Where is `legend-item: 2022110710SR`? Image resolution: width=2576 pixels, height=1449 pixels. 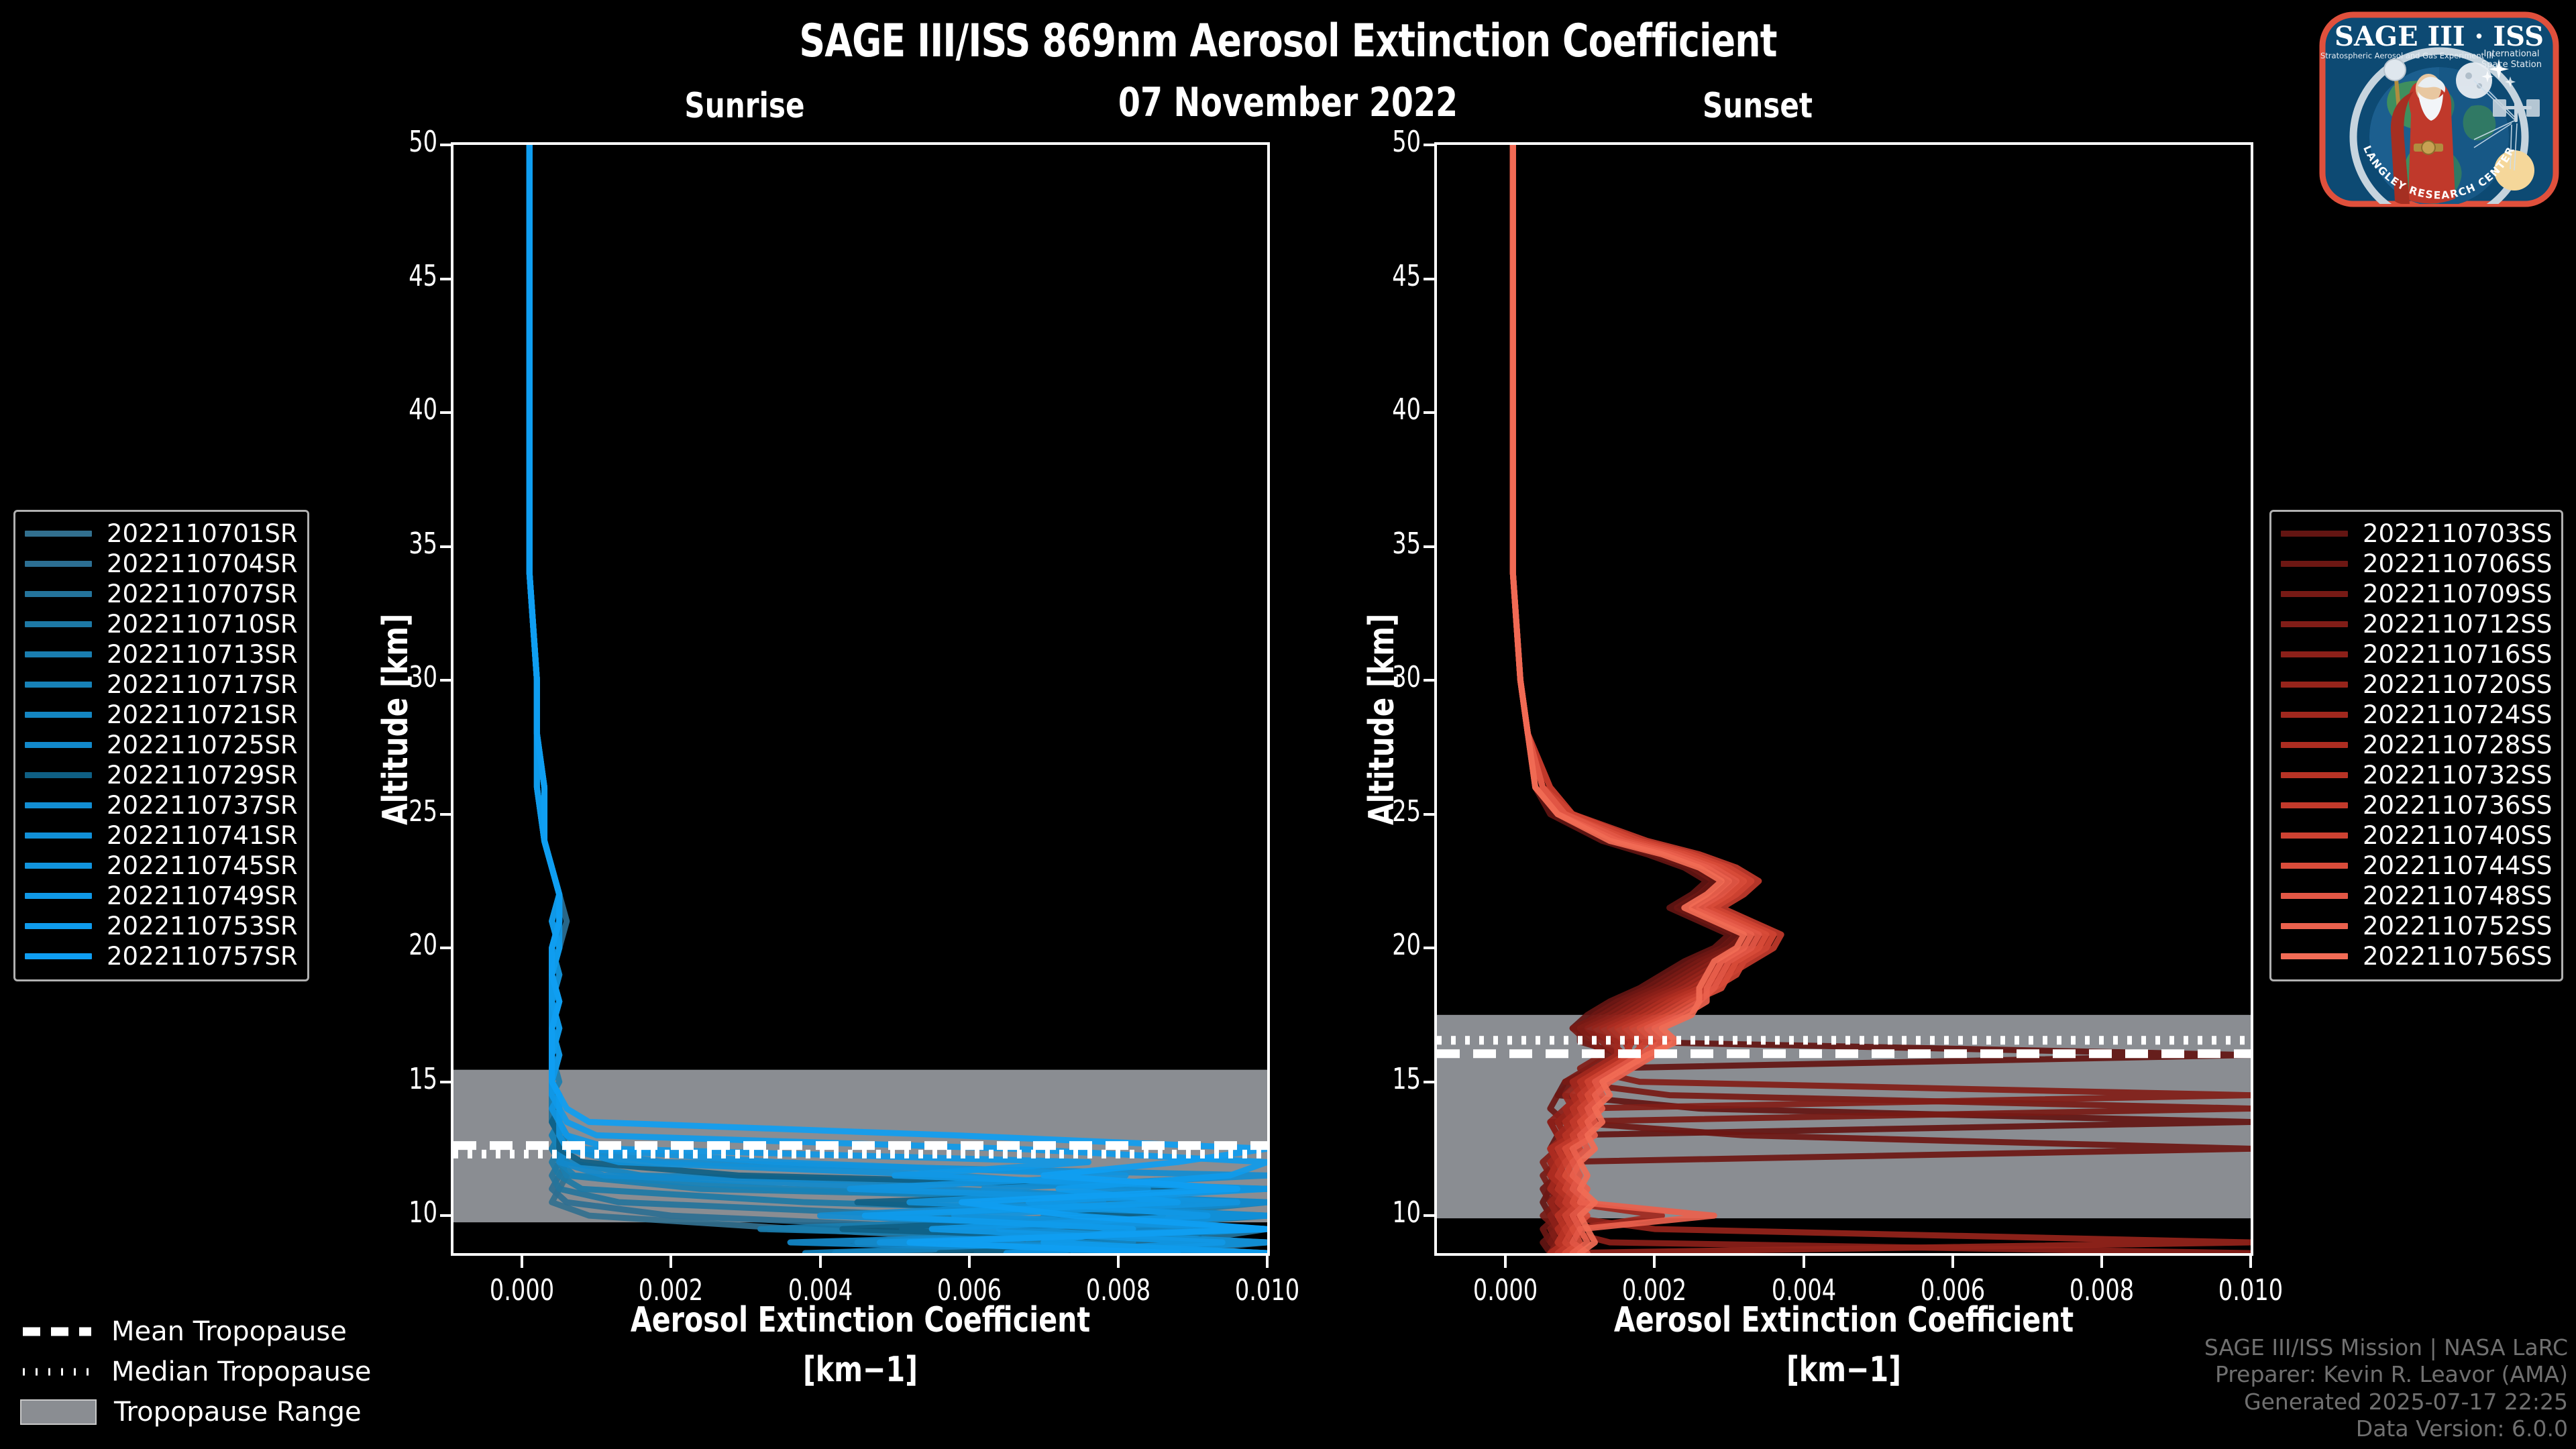
legend-item: 2022110710SR is located at coordinates (161, 624).